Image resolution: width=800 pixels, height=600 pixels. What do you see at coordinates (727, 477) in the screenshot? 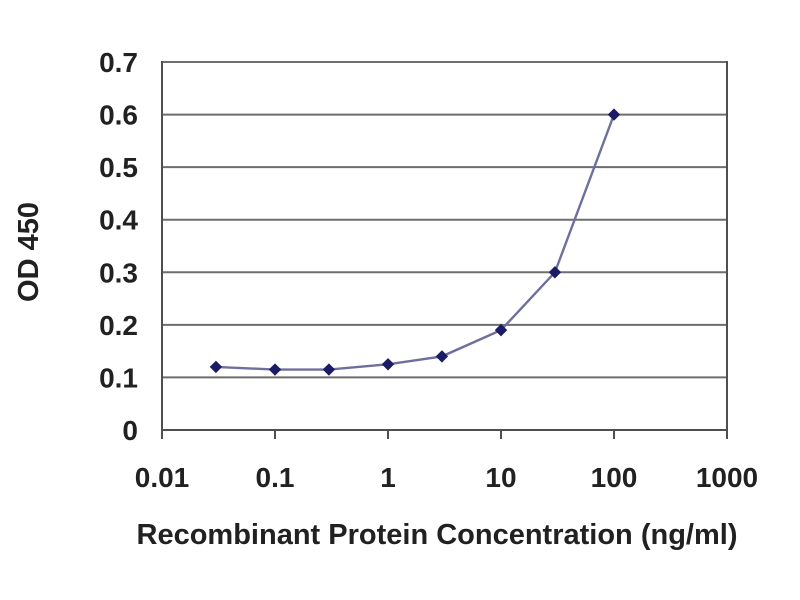
I see `x-tick-label: 1000` at bounding box center [727, 477].